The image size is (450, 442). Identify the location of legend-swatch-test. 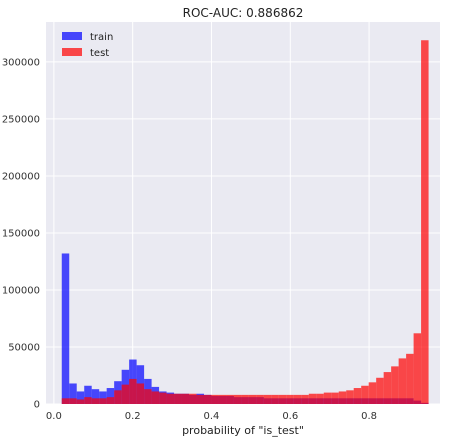
(72, 52).